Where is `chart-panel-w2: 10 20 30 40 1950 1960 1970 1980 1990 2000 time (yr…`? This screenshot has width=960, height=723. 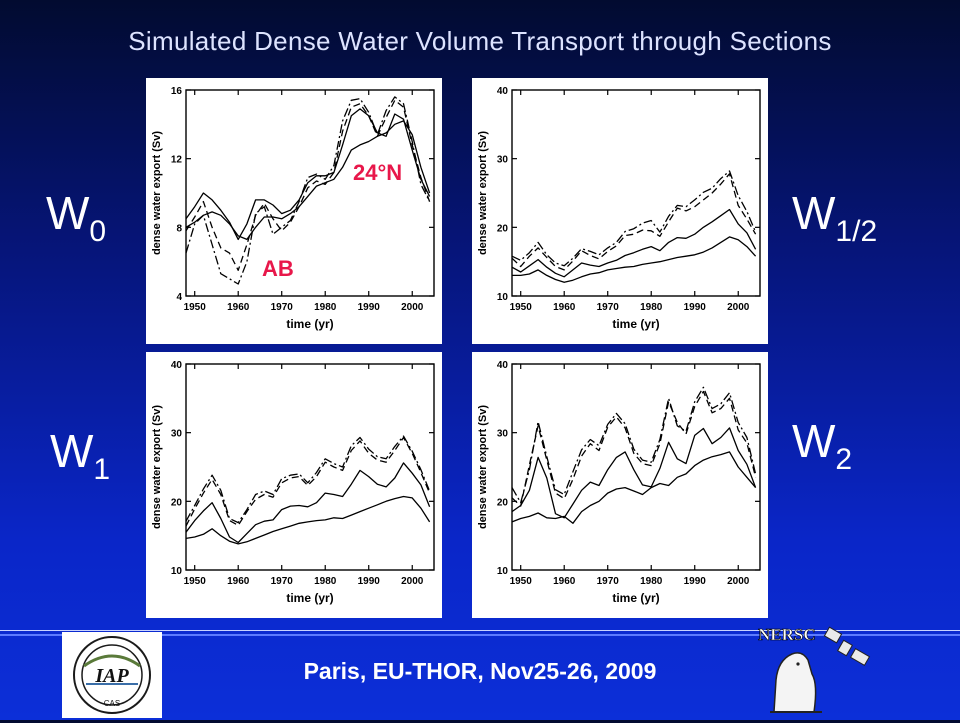
chart-panel-w2: 10 20 30 40 1950 1960 1970 1980 1990 2000 time (yr… is located at coordinates (620, 485).